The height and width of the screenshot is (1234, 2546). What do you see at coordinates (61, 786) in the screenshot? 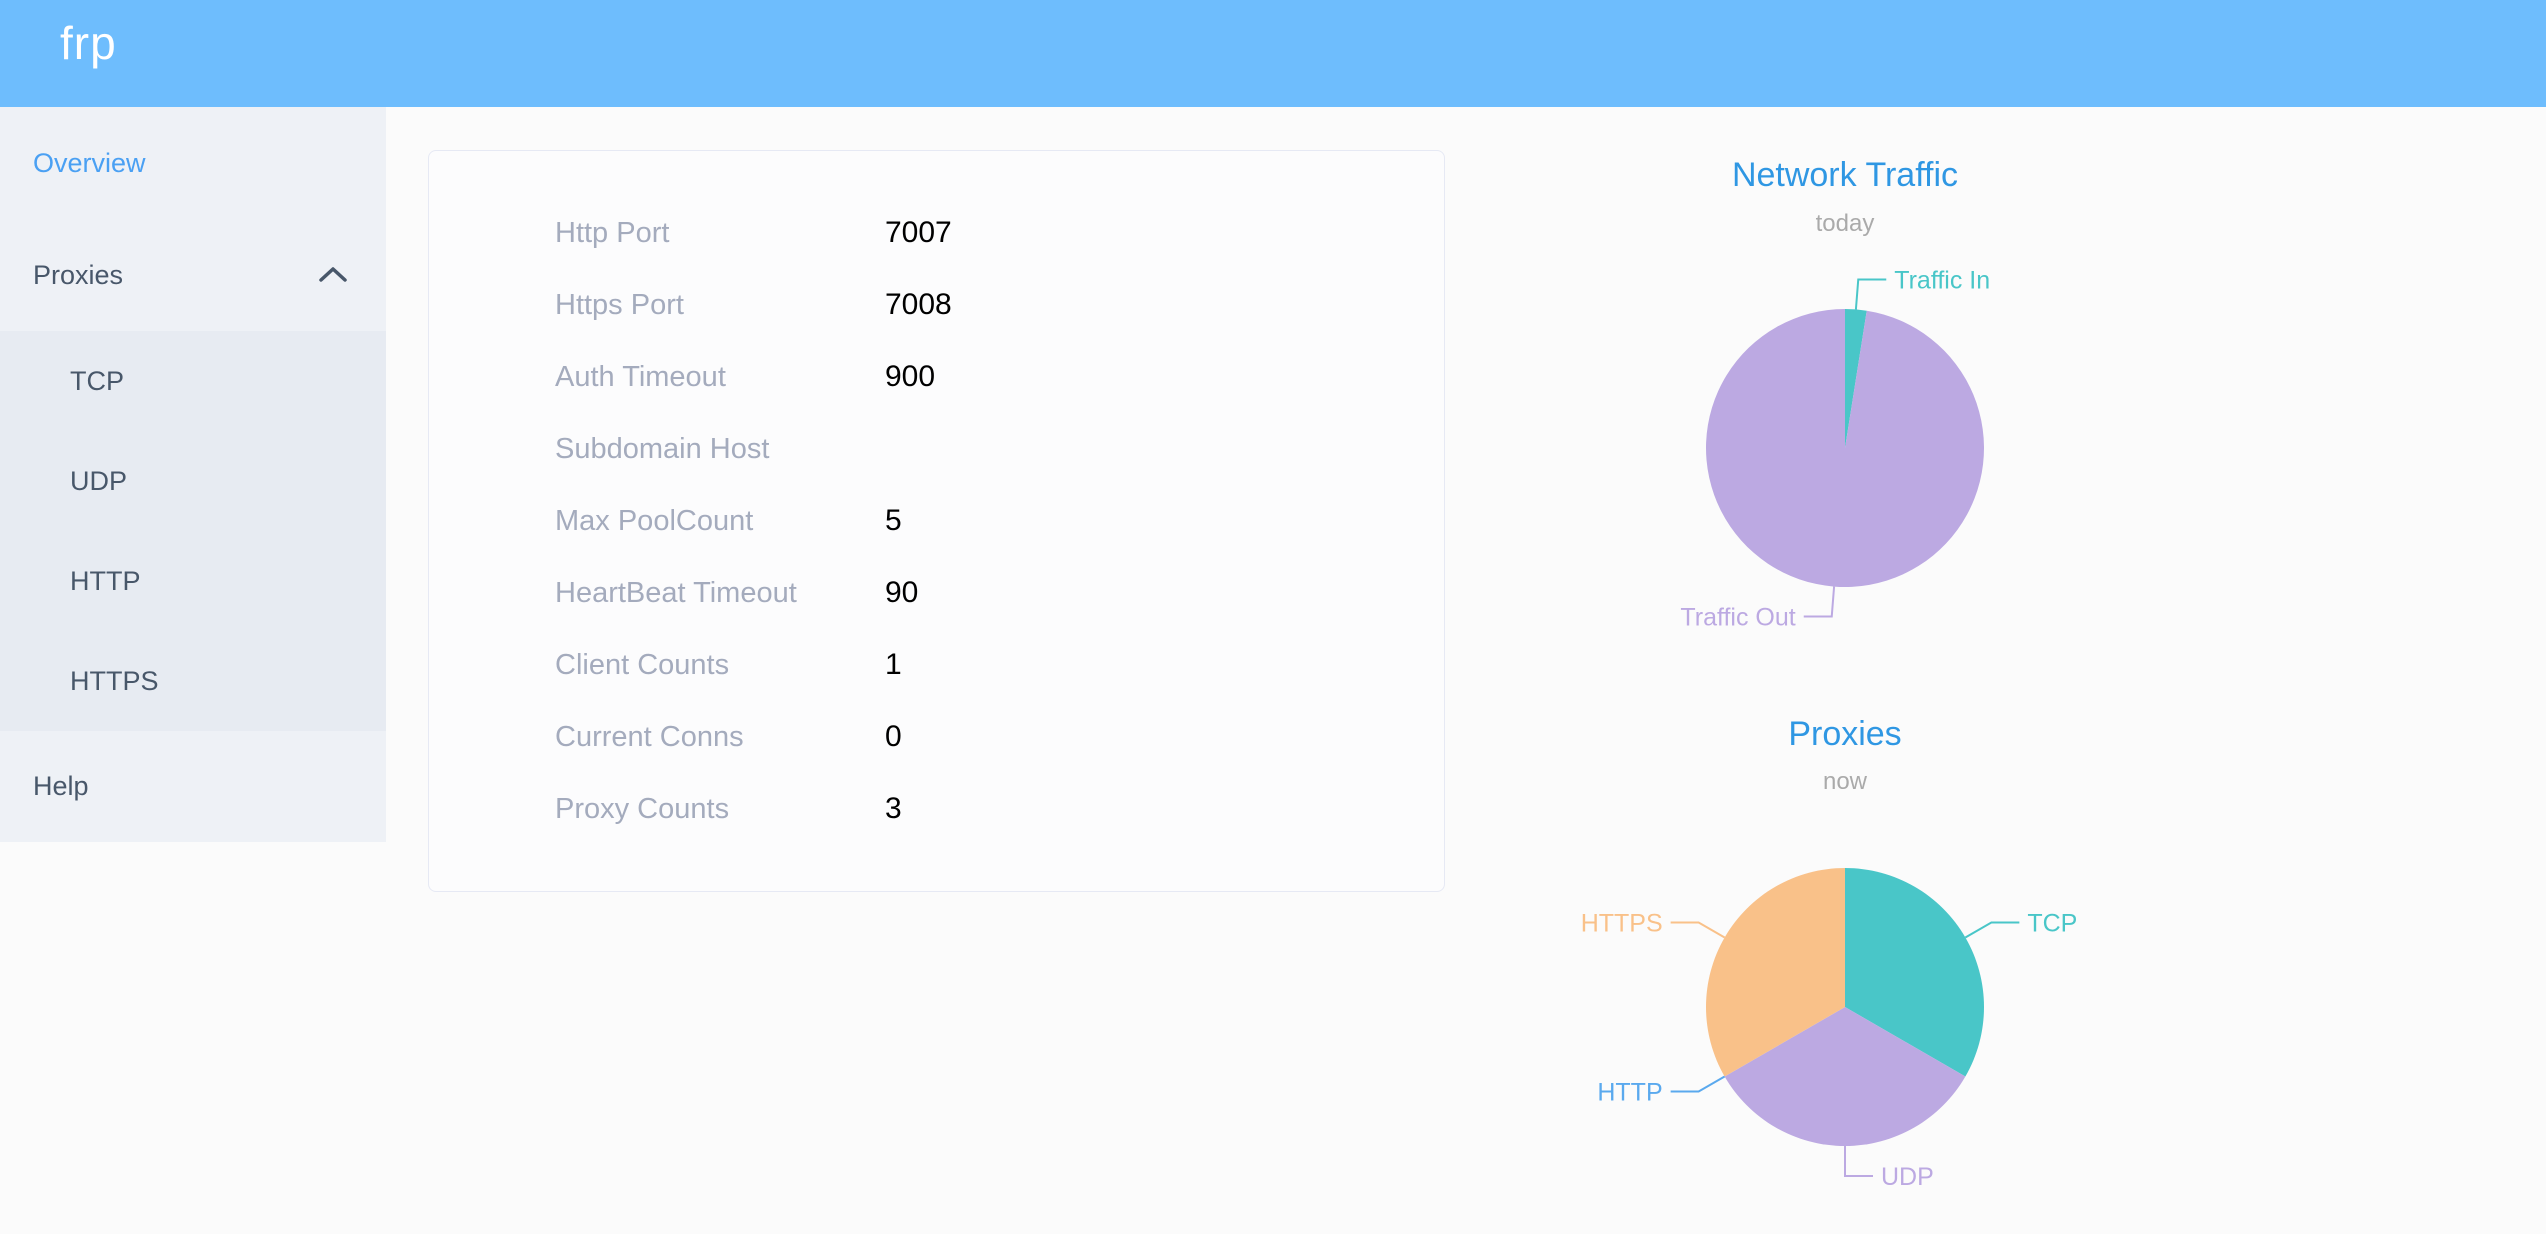
I see `sidebar-item-help-label: Help` at bounding box center [61, 786].